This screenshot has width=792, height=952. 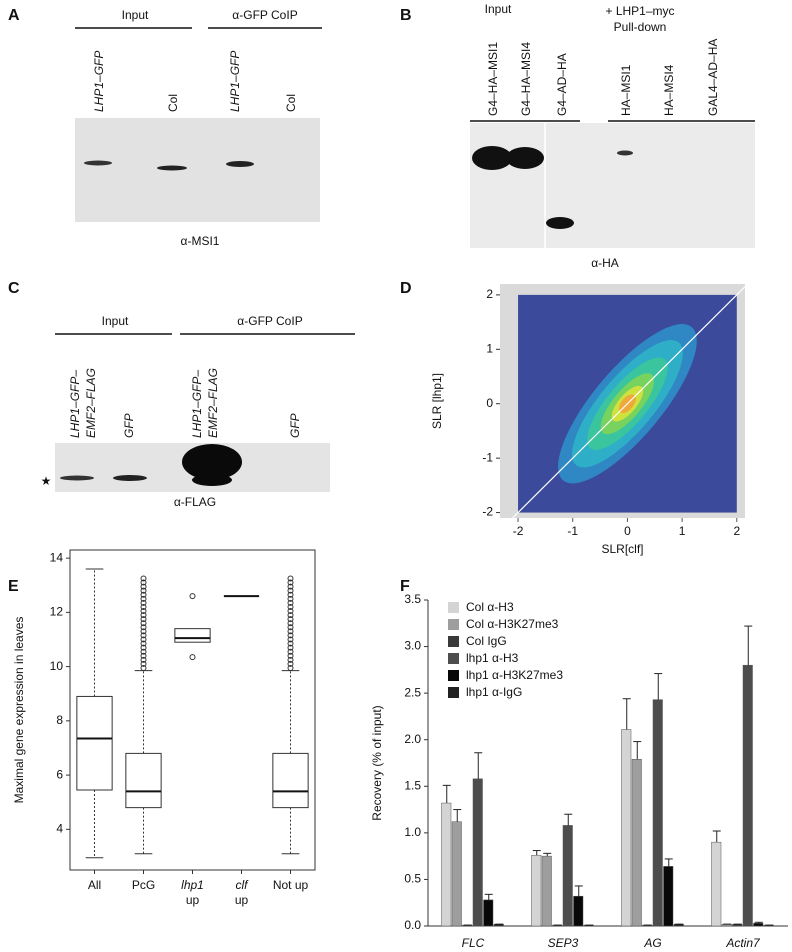 I want to click on y-tick-label: 2.5, so click(x=412, y=692).